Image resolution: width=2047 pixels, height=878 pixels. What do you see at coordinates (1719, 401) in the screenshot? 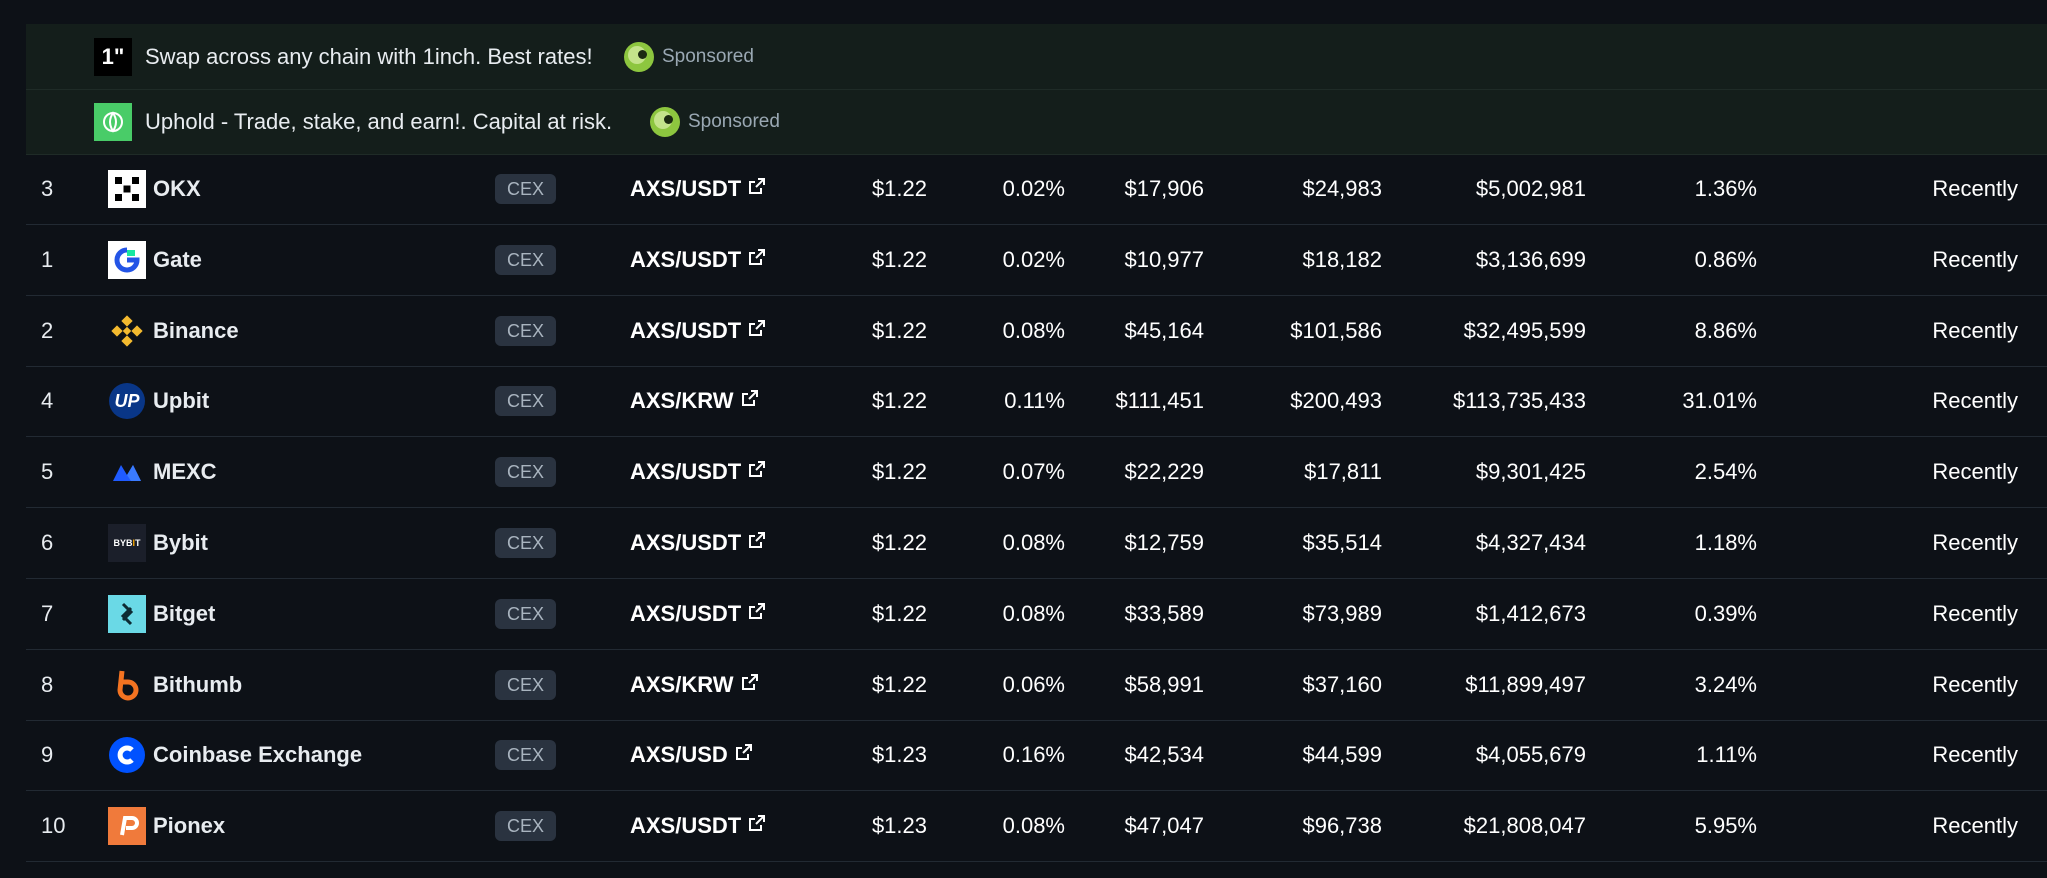
I see `volume-share-cell: 31.01%` at bounding box center [1719, 401].